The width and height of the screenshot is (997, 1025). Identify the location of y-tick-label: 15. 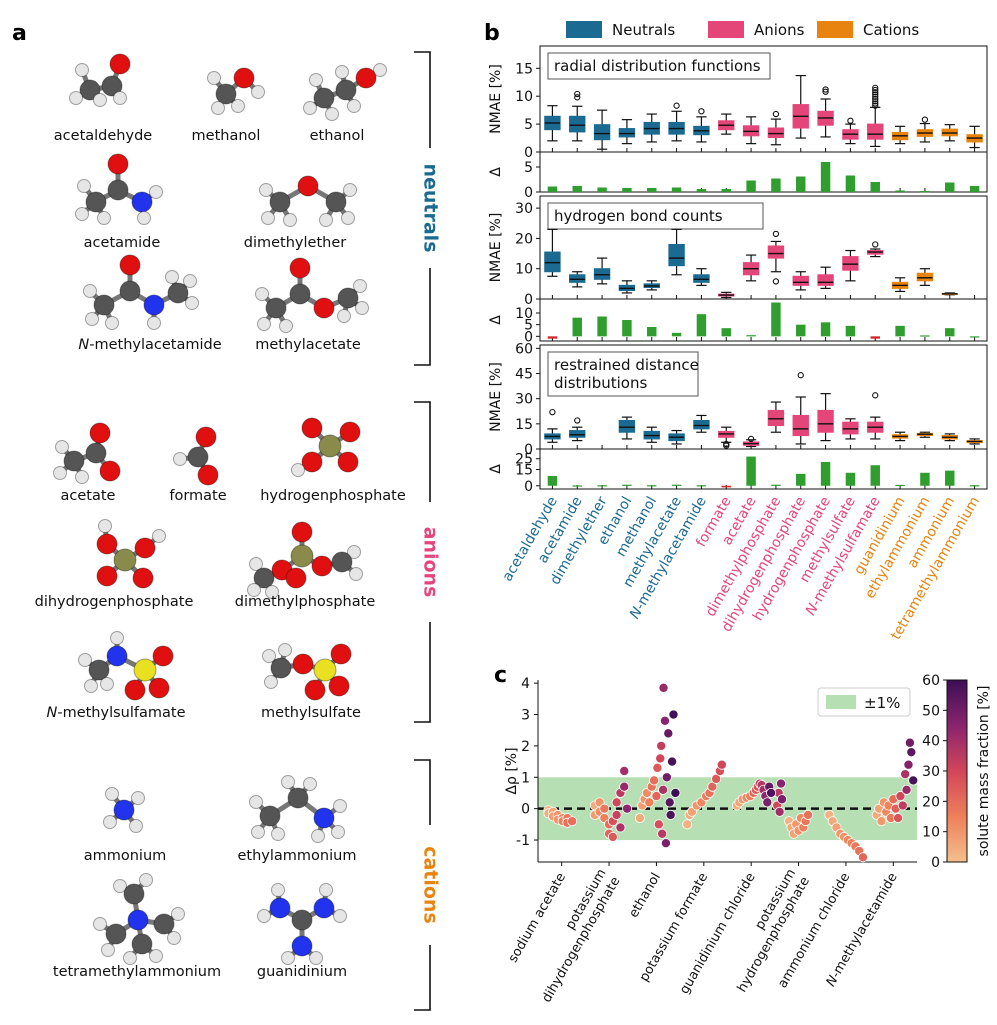
(524, 425).